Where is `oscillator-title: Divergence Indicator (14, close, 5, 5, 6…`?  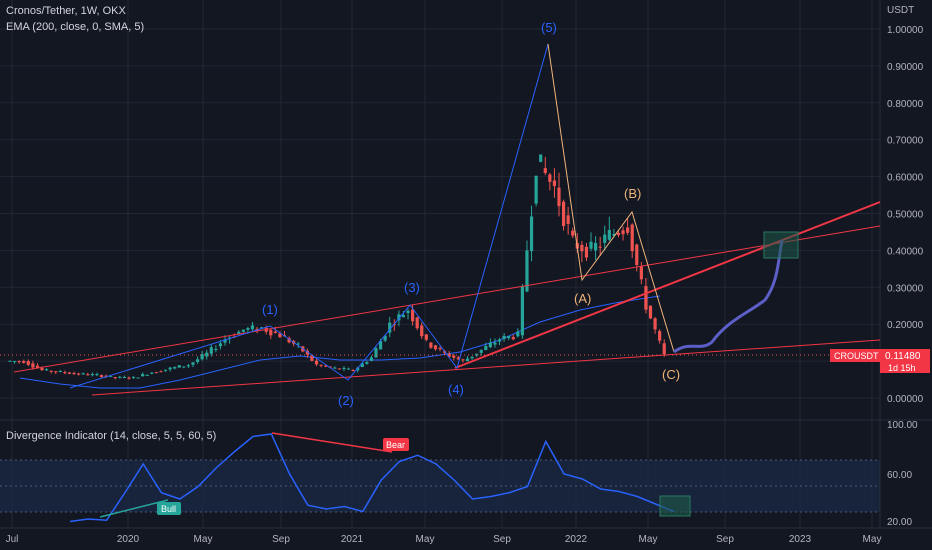
oscillator-title: Divergence Indicator (14, close, 5, 5, 6… is located at coordinates (111, 436).